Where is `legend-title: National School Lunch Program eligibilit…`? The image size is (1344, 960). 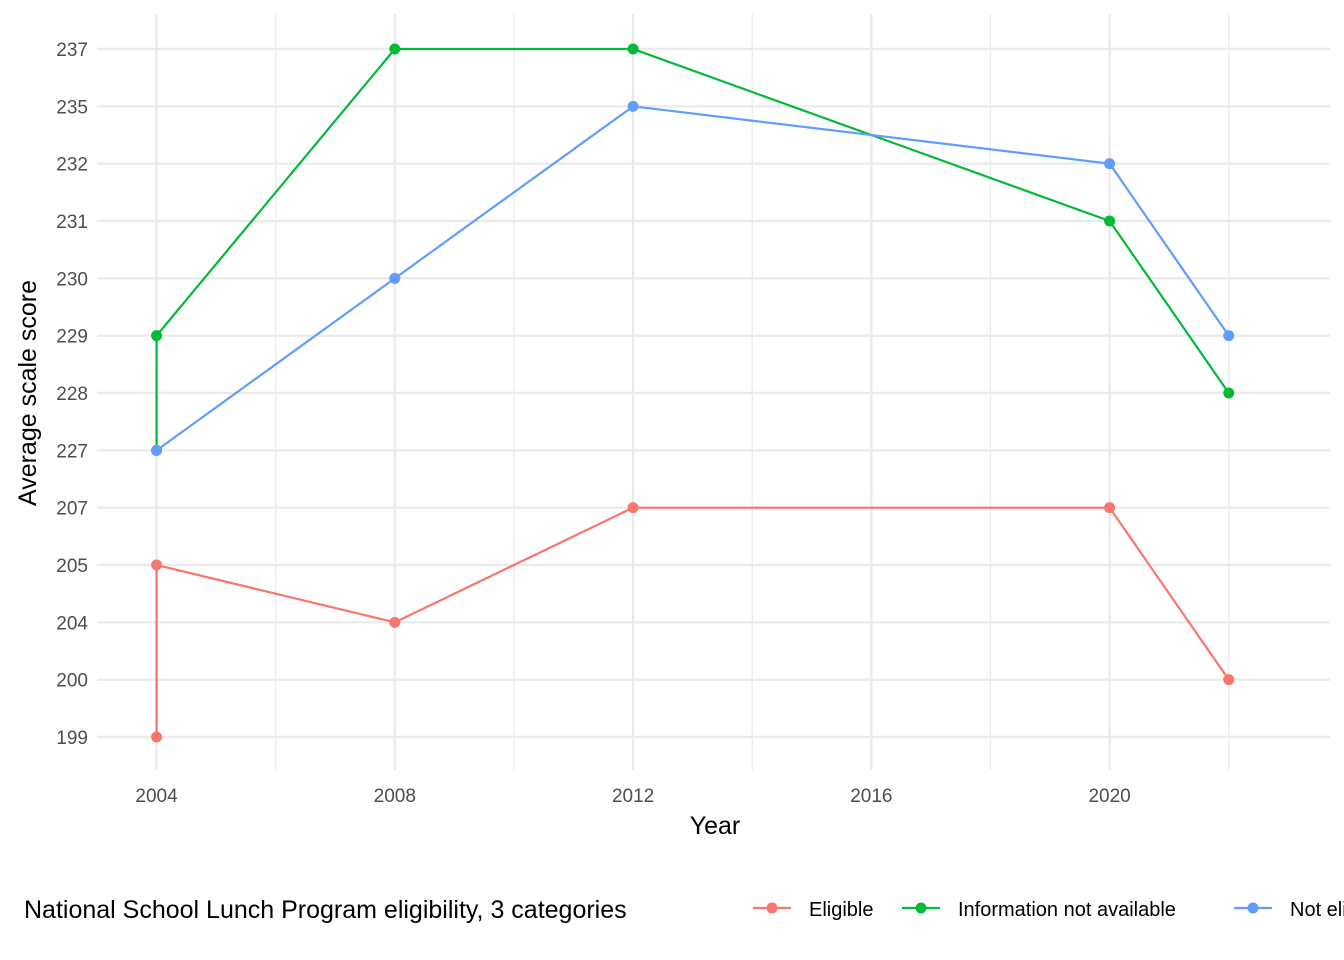
legend-title: National School Lunch Program eligibilit… is located at coordinates (325, 910).